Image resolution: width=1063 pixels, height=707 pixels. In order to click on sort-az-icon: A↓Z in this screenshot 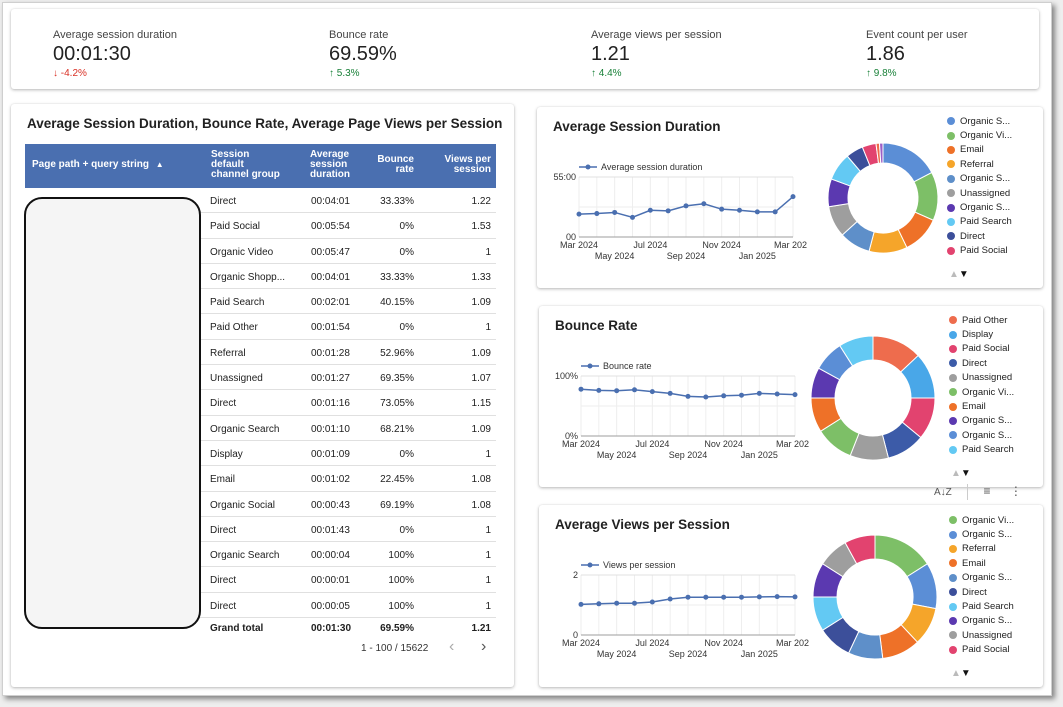, I will do `click(943, 493)`.